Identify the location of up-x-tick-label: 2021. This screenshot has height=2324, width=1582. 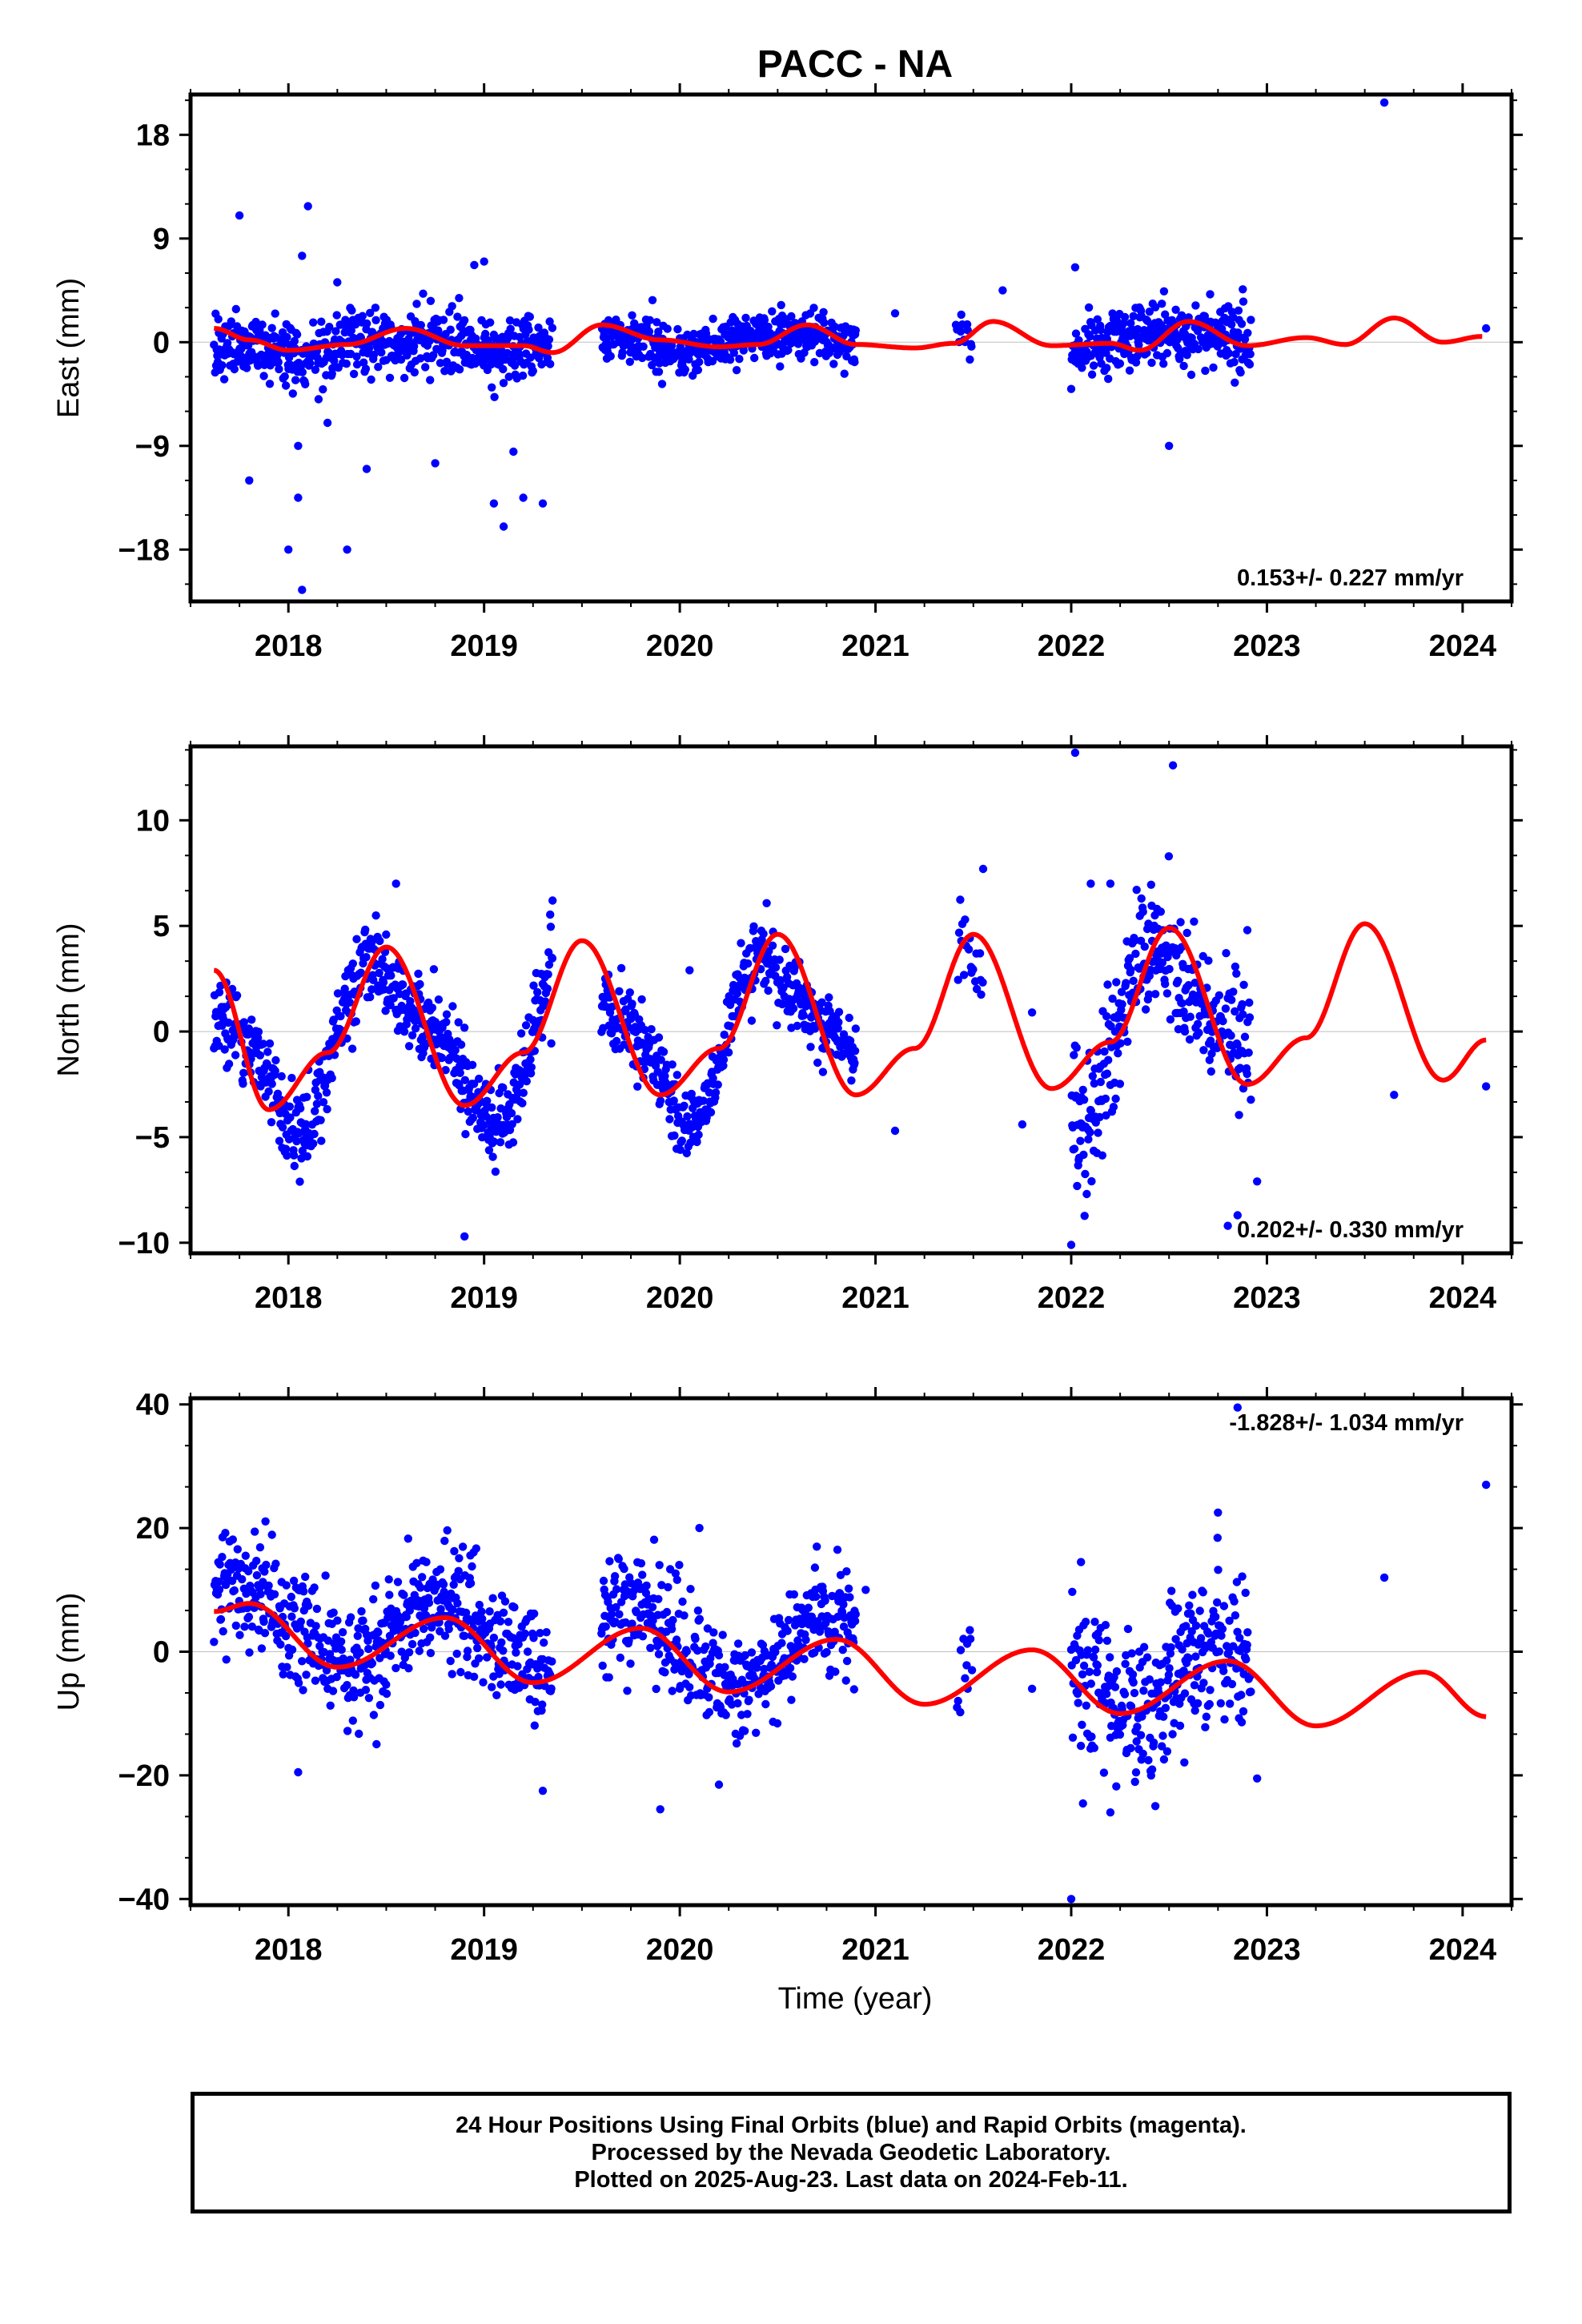
(875, 1950).